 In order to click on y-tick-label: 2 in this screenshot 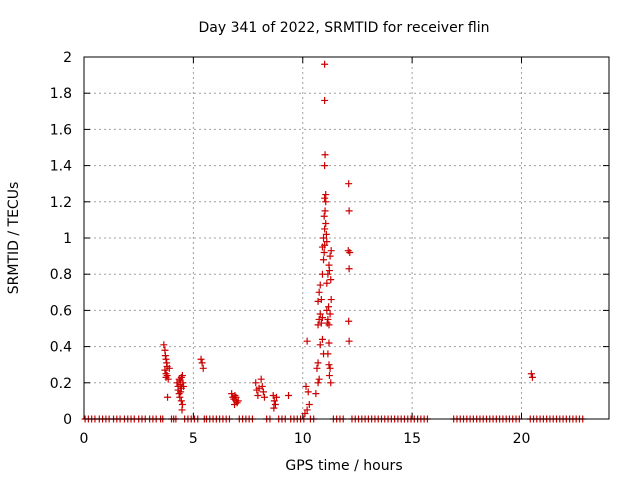, I will do `click(67, 58)`.